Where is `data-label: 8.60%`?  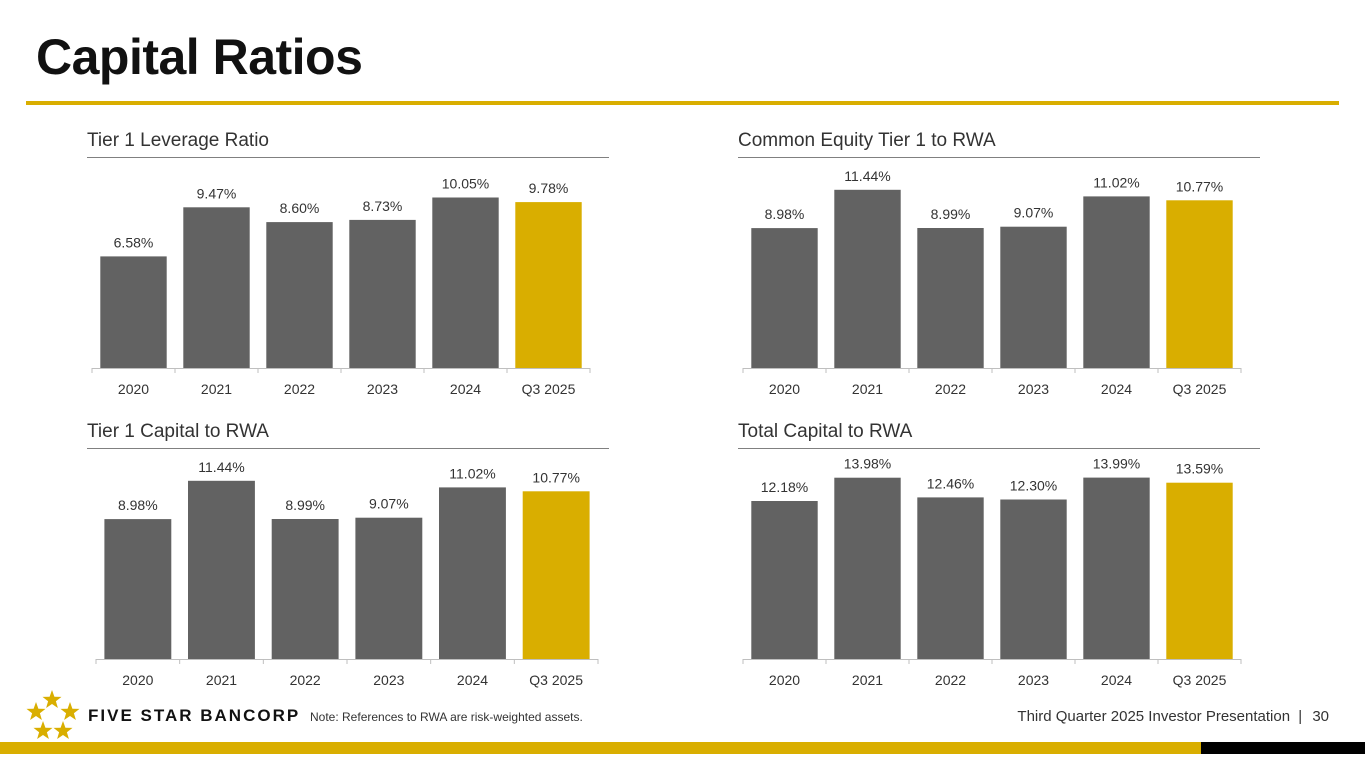 data-label: 8.60% is located at coordinates (300, 208).